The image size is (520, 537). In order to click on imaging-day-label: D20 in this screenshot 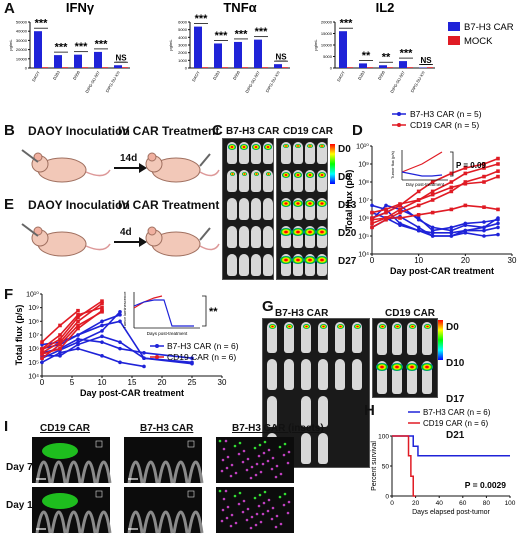, I will do `click(347, 233)`.